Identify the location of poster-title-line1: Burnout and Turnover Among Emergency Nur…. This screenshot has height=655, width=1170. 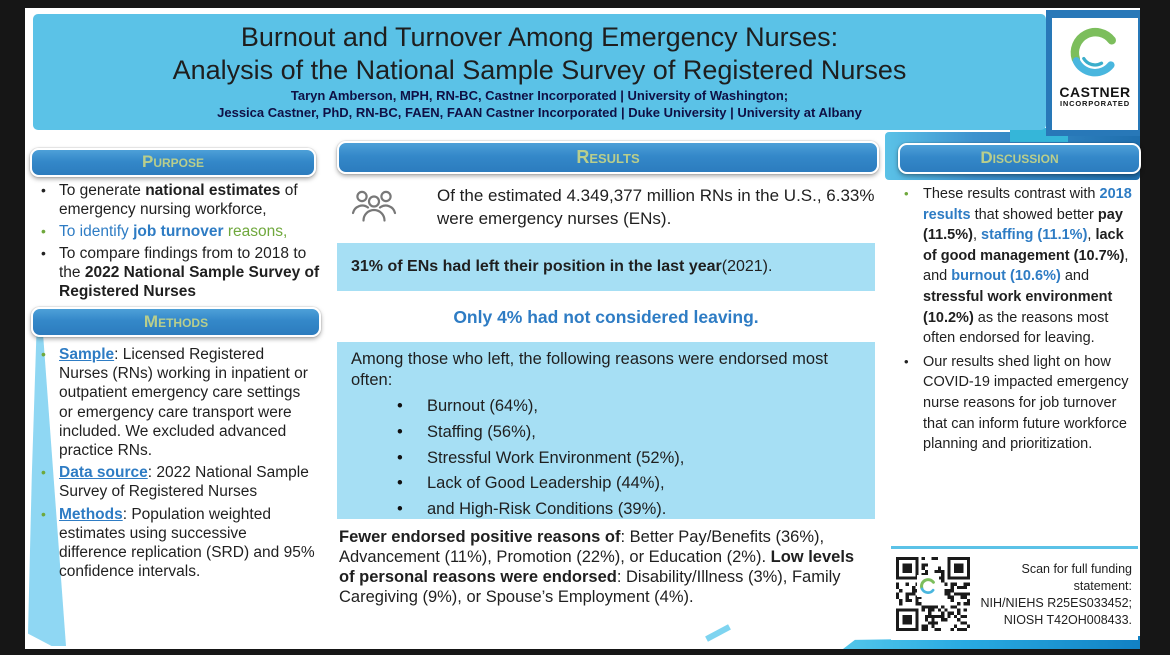
(539, 37).